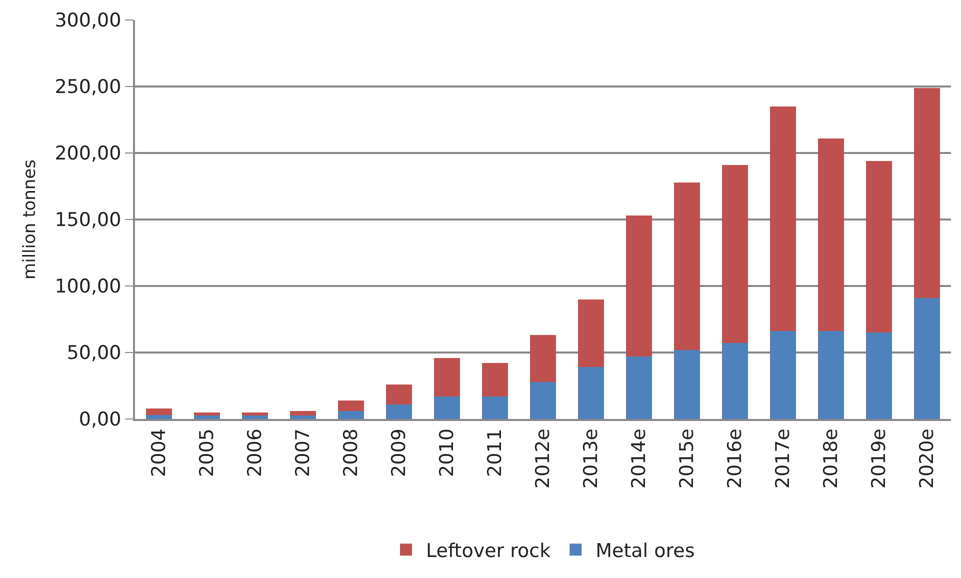 The image size is (961, 578). What do you see at coordinates (100, 419) in the screenshot?
I see `y-tick-label: 0,00` at bounding box center [100, 419].